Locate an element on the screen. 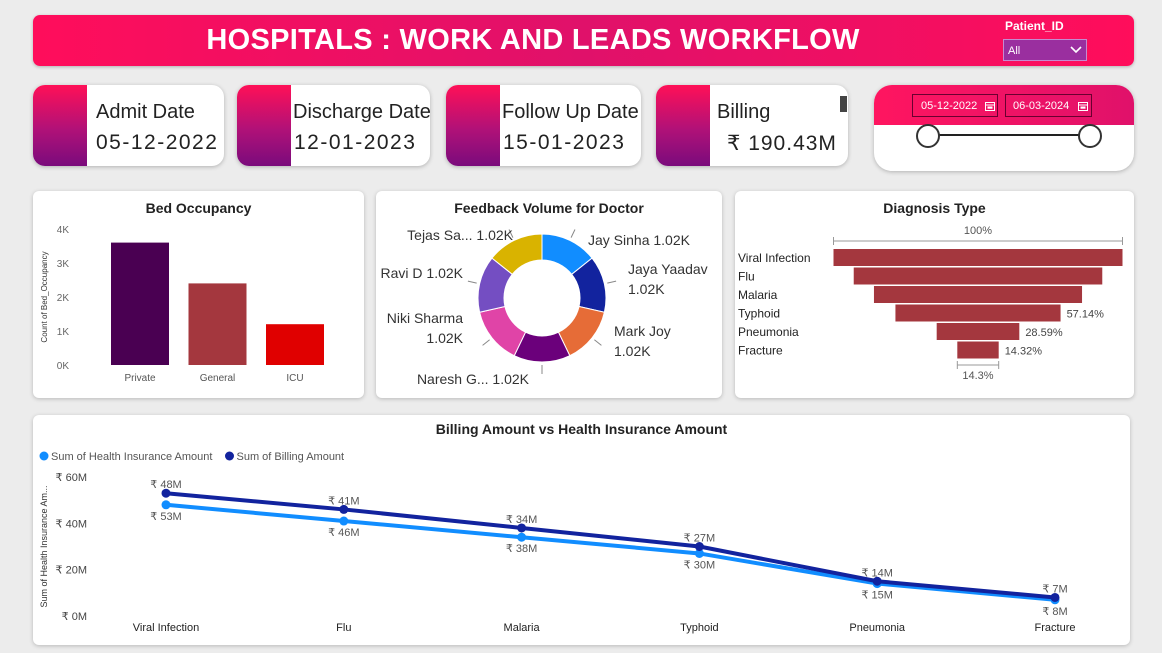 This screenshot has height=653, width=1162. x-tick-label: ICU is located at coordinates (294, 378).